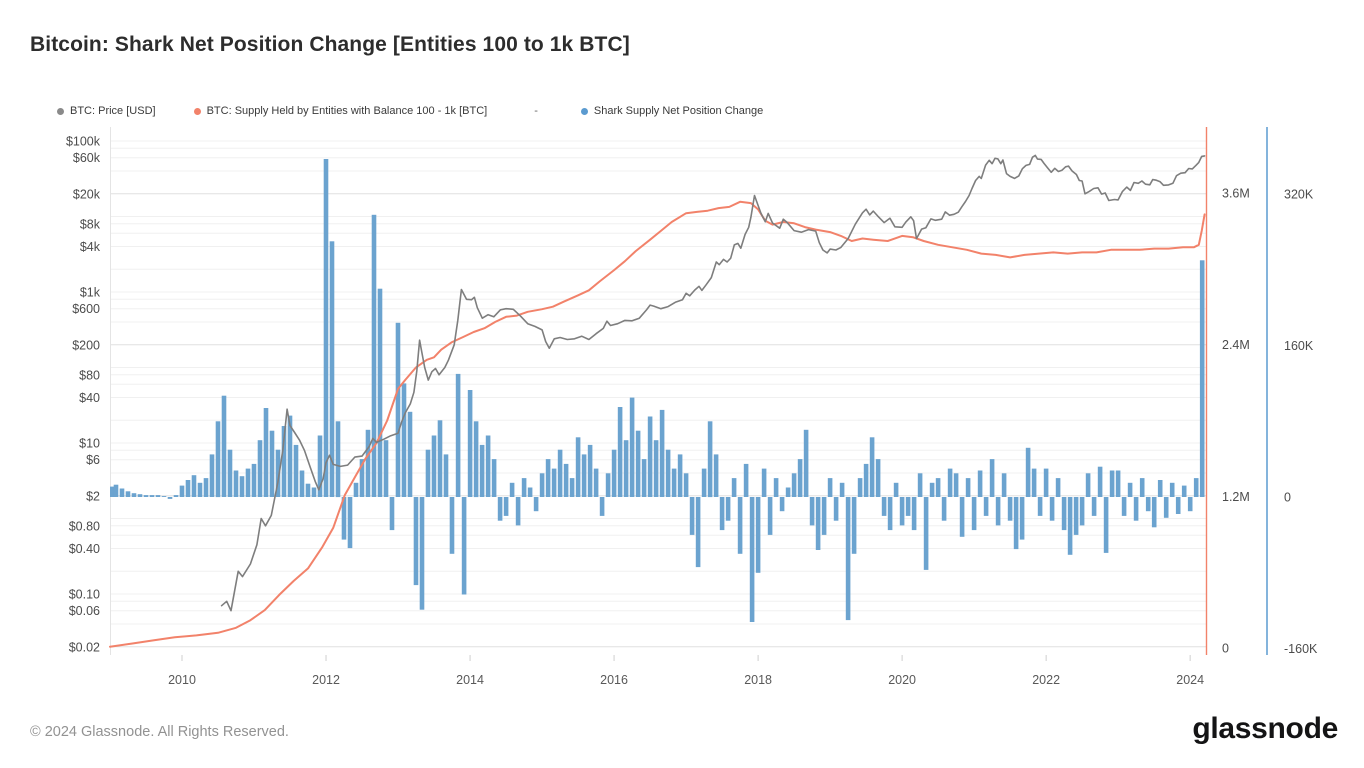 This screenshot has height=768, width=1364. I want to click on axis-tick-label: 3.6M, so click(1236, 193).